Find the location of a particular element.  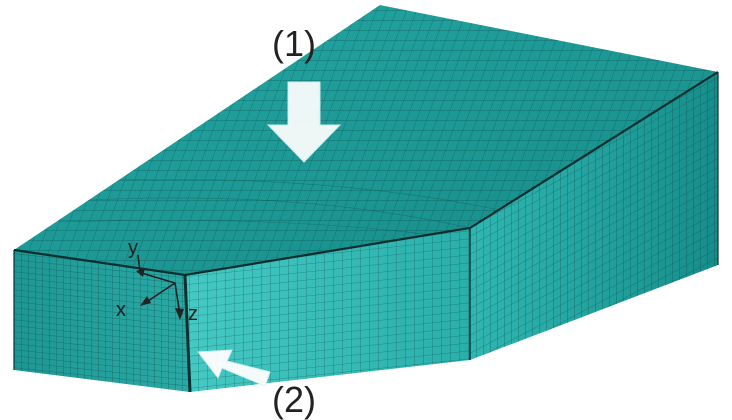

axis-label-y: y is located at coordinates (133, 248).